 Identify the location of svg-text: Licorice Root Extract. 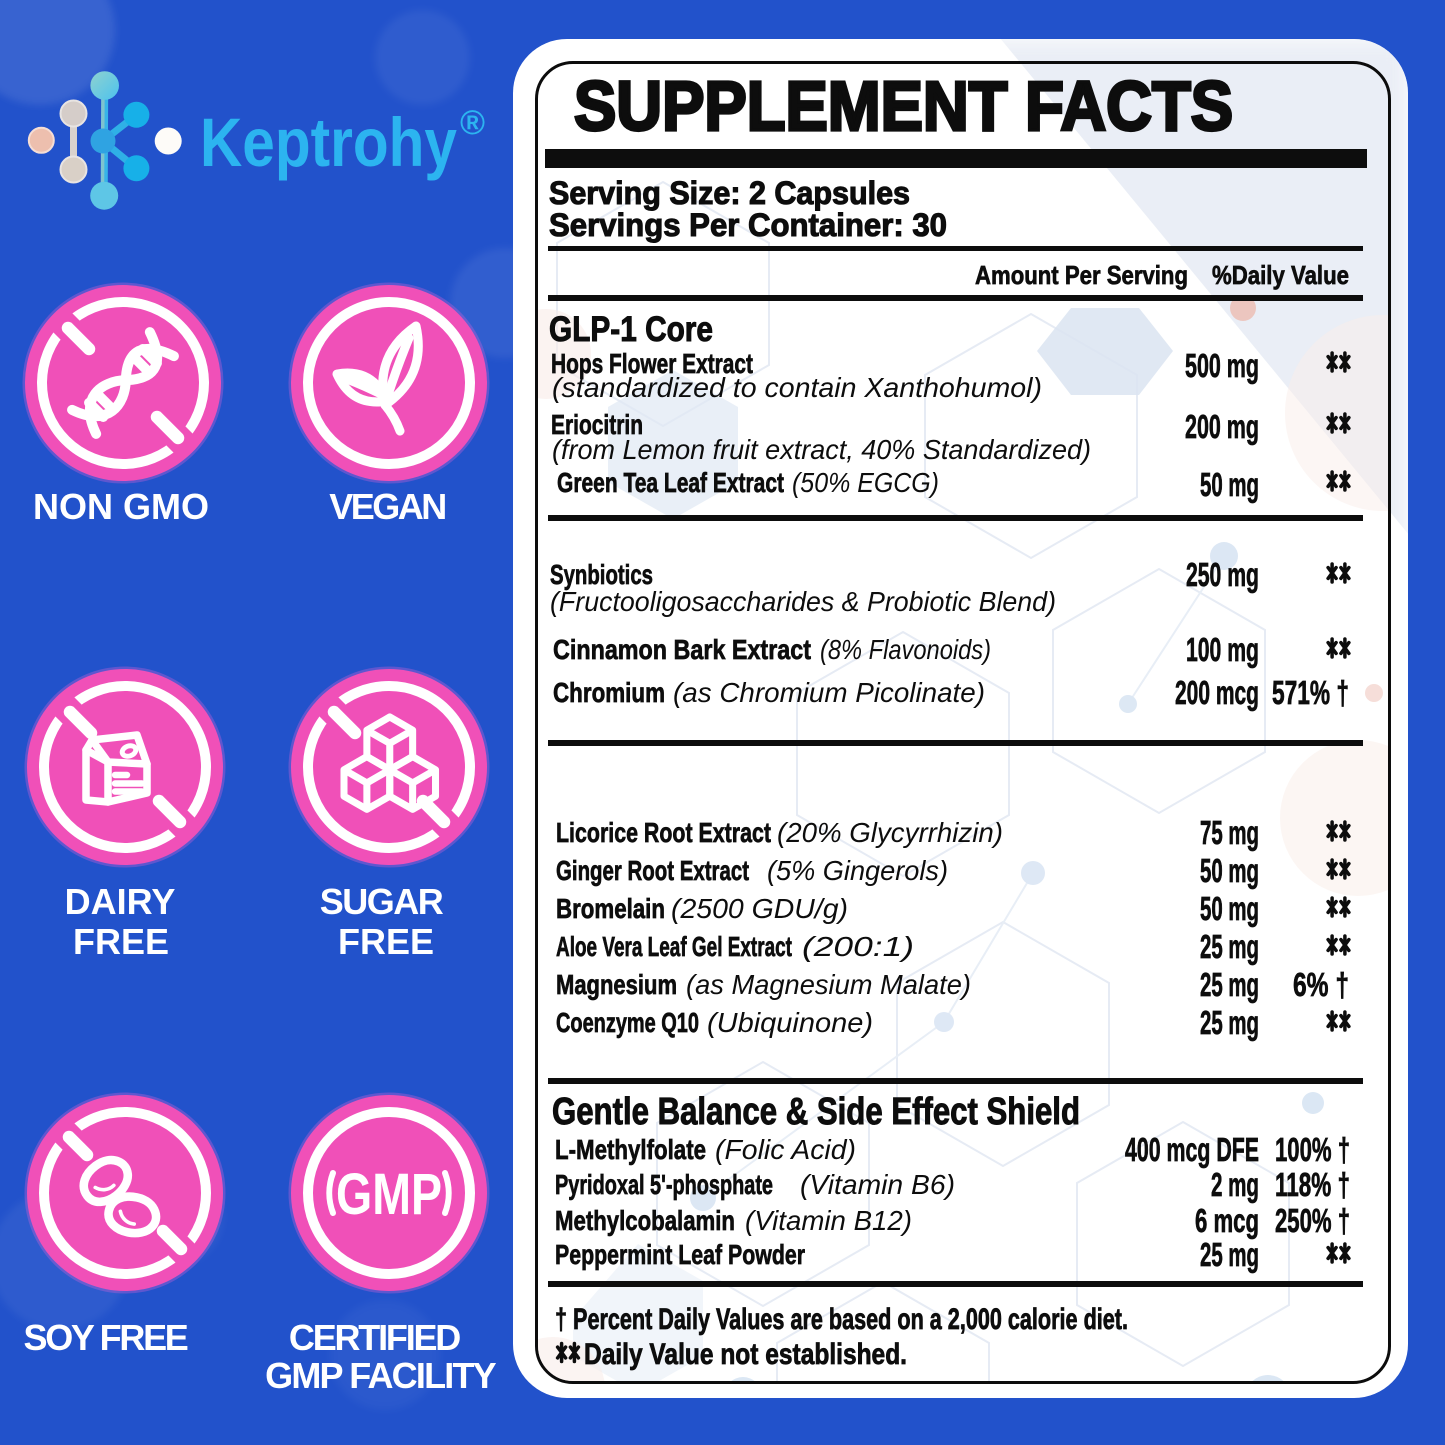
(663, 832).